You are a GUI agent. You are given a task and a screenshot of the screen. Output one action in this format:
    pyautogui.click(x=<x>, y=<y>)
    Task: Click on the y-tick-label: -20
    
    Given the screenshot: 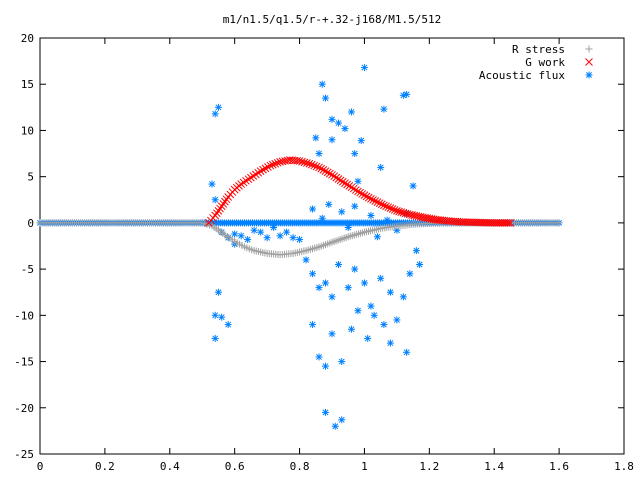 What is the action you would take?
    pyautogui.click(x=24, y=408)
    